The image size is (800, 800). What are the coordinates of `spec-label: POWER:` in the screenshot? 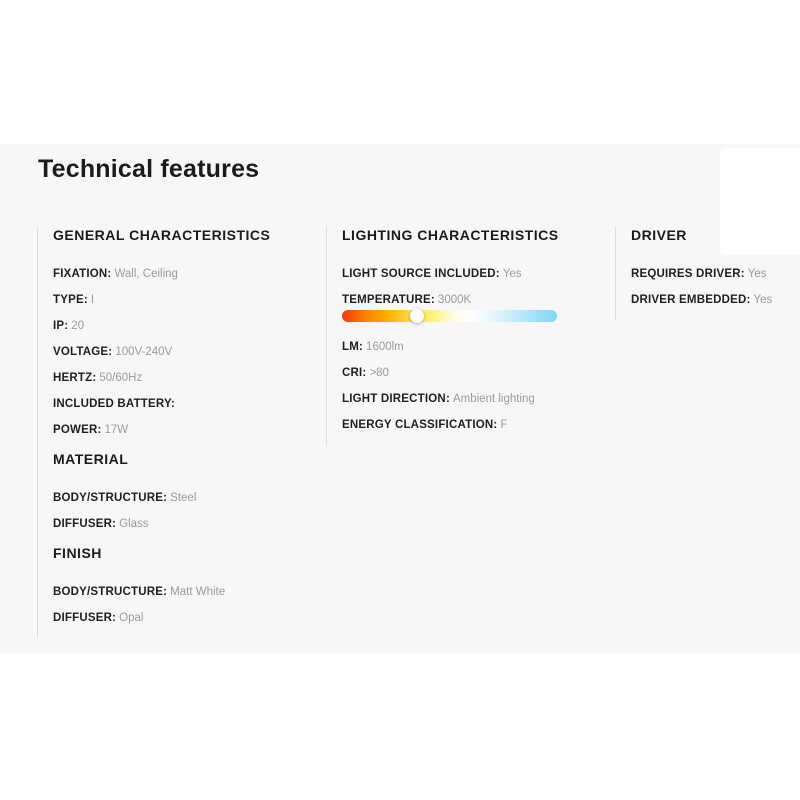 It's located at (77, 430).